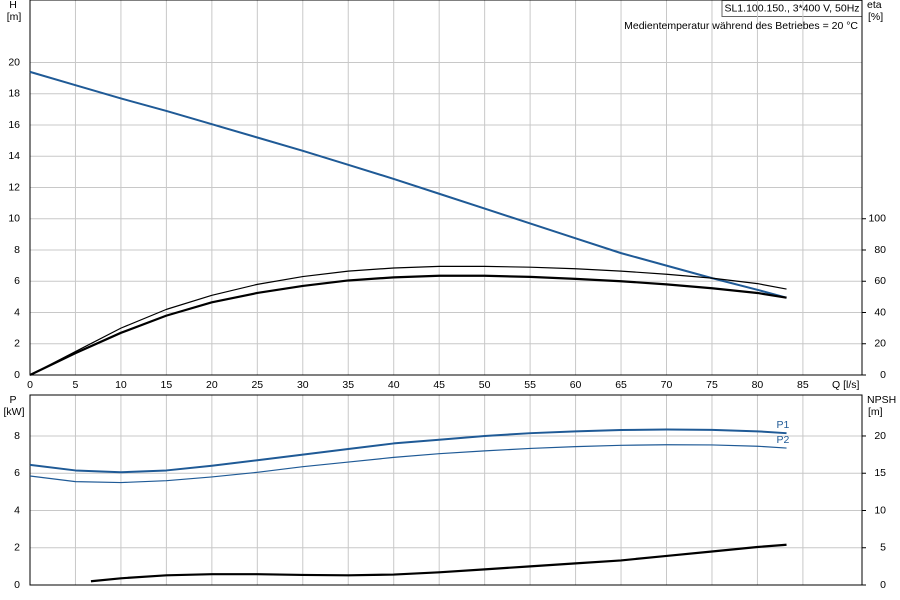  Describe the element at coordinates (121, 385) in the screenshot. I see `x-tick-label: 10` at that location.